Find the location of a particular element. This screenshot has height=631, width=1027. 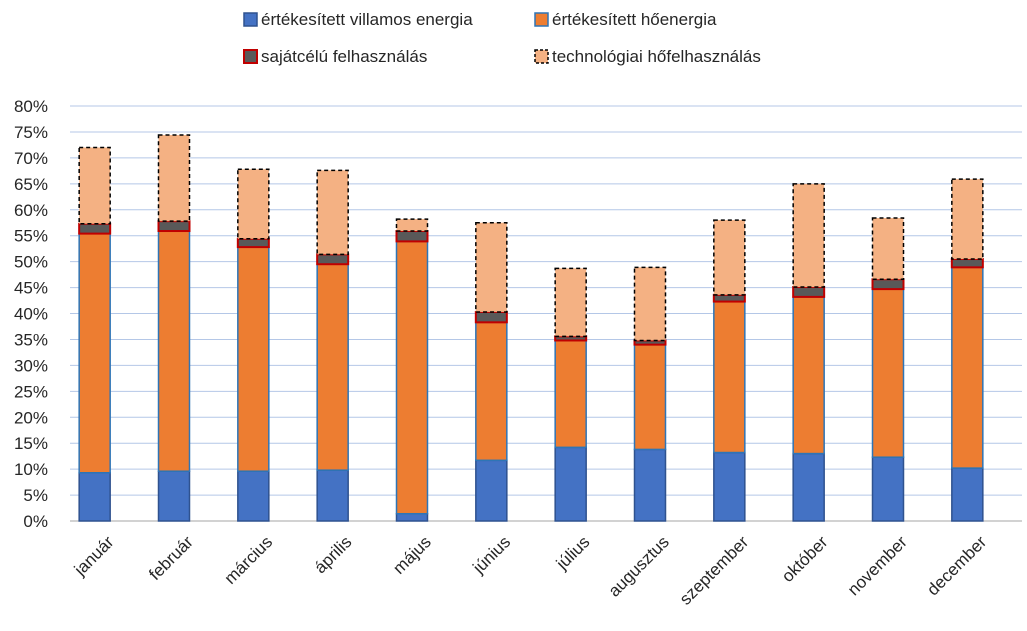

x-tick-label: március is located at coordinates (249, 560).